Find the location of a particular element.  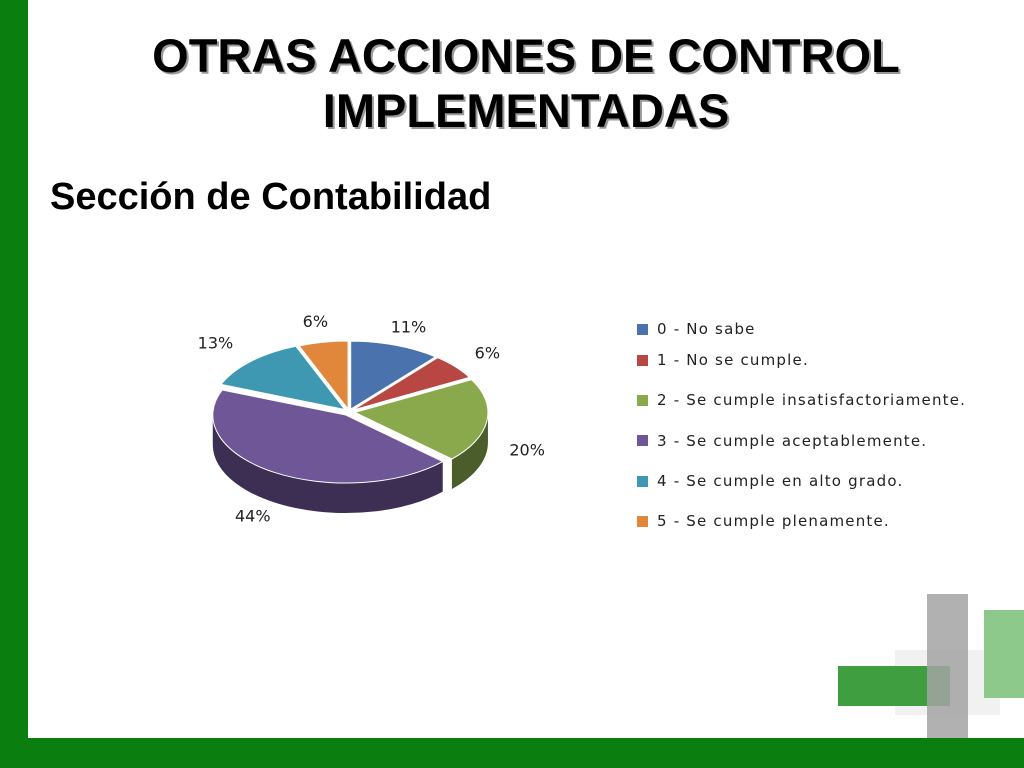

decorative-shape-light-green is located at coordinates (1004, 654).